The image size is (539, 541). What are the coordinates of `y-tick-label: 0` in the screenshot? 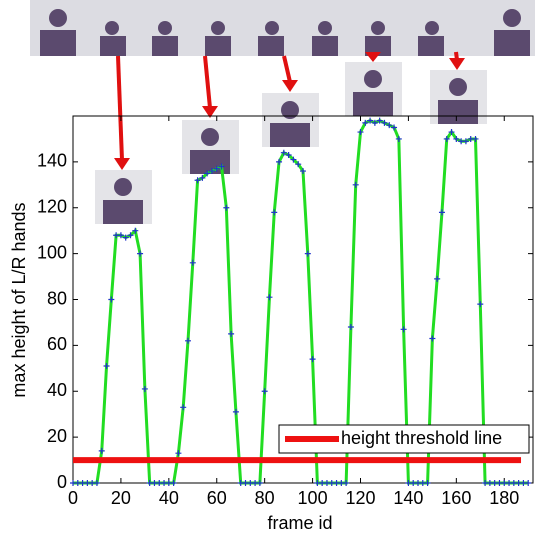 It's located at (62, 482).